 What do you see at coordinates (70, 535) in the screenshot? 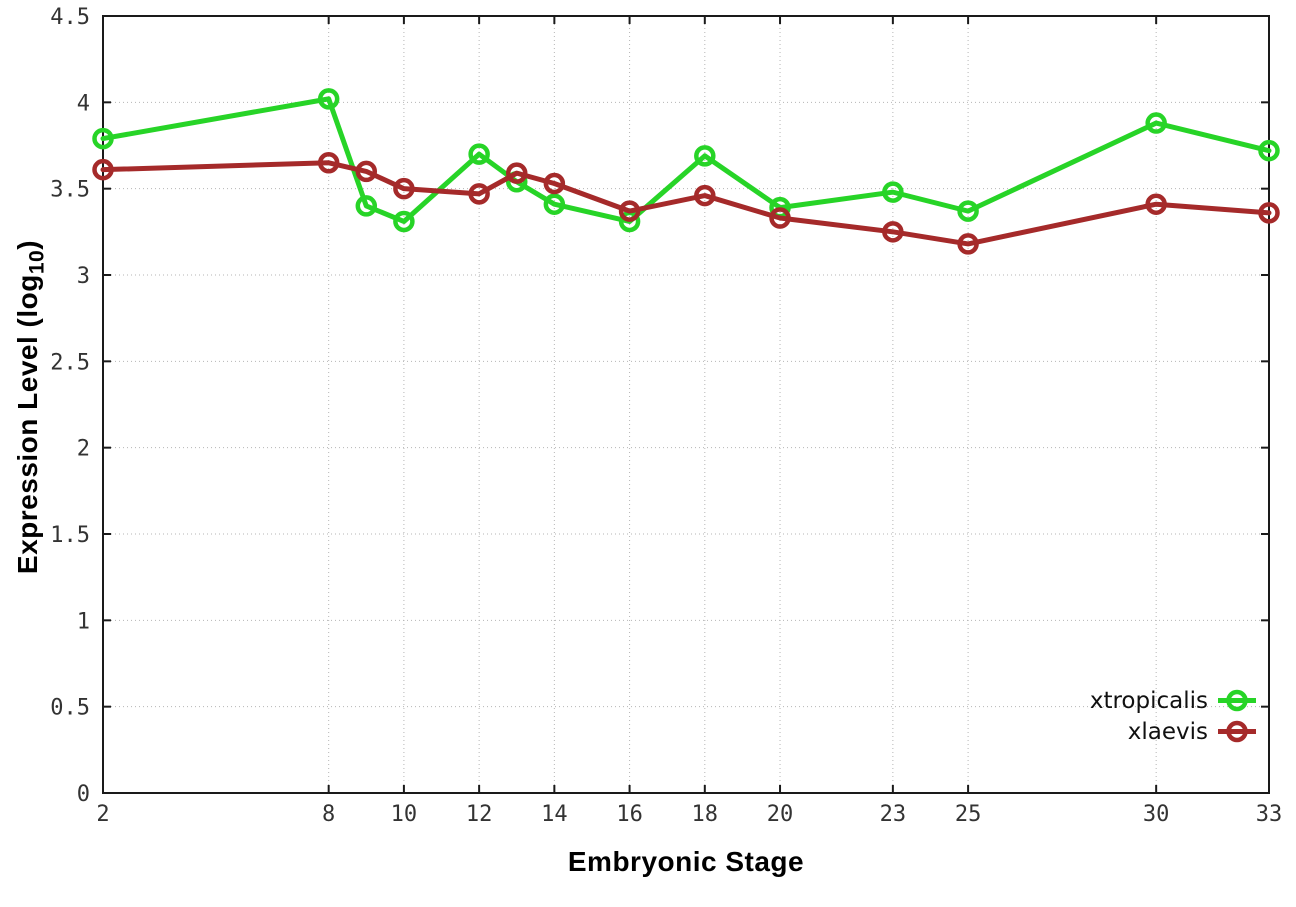
I see `y-tick-label: 1.5` at bounding box center [70, 535].